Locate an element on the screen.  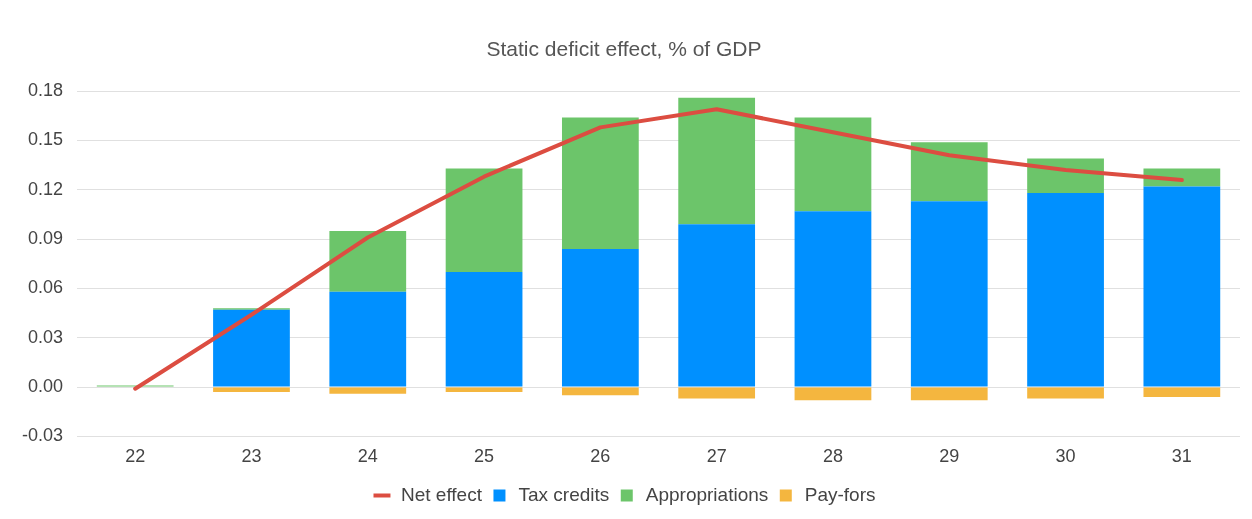
legend-label: Appropriations is located at coordinates (707, 494).